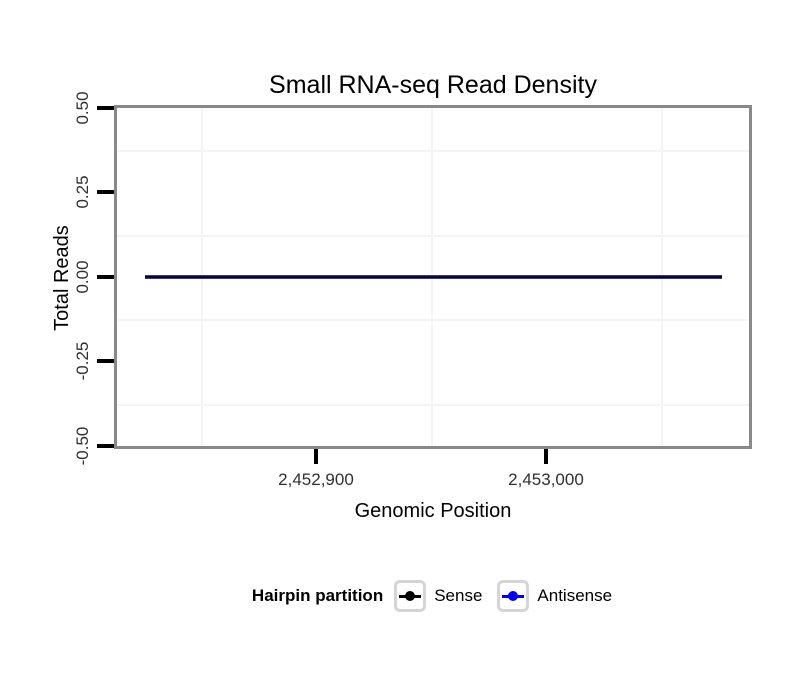 The width and height of the screenshot is (810, 690). What do you see at coordinates (317, 595) in the screenshot?
I see `legend-title: Hairpin partition` at bounding box center [317, 595].